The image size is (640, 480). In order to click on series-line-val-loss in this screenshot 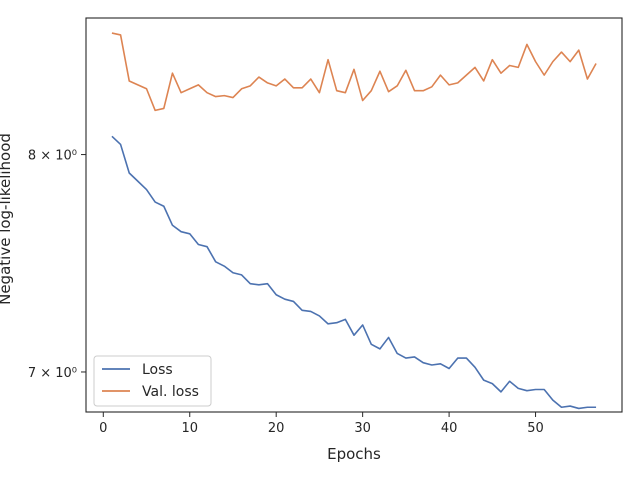, I will do `click(354, 72)`.